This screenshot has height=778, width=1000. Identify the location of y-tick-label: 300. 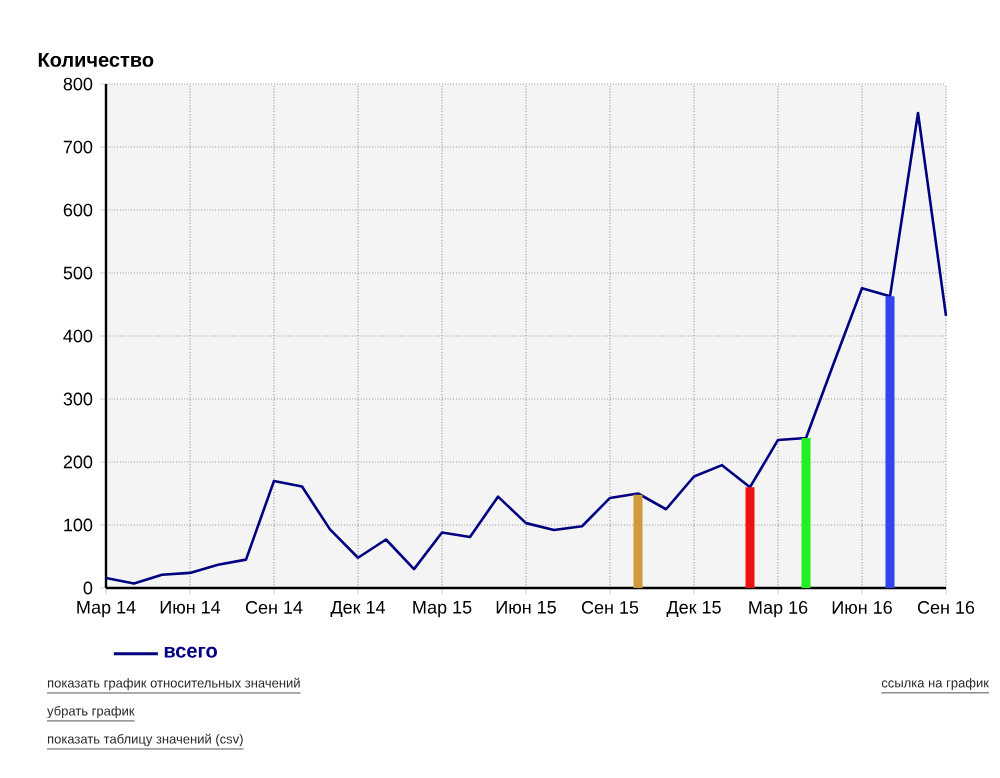
(78, 399).